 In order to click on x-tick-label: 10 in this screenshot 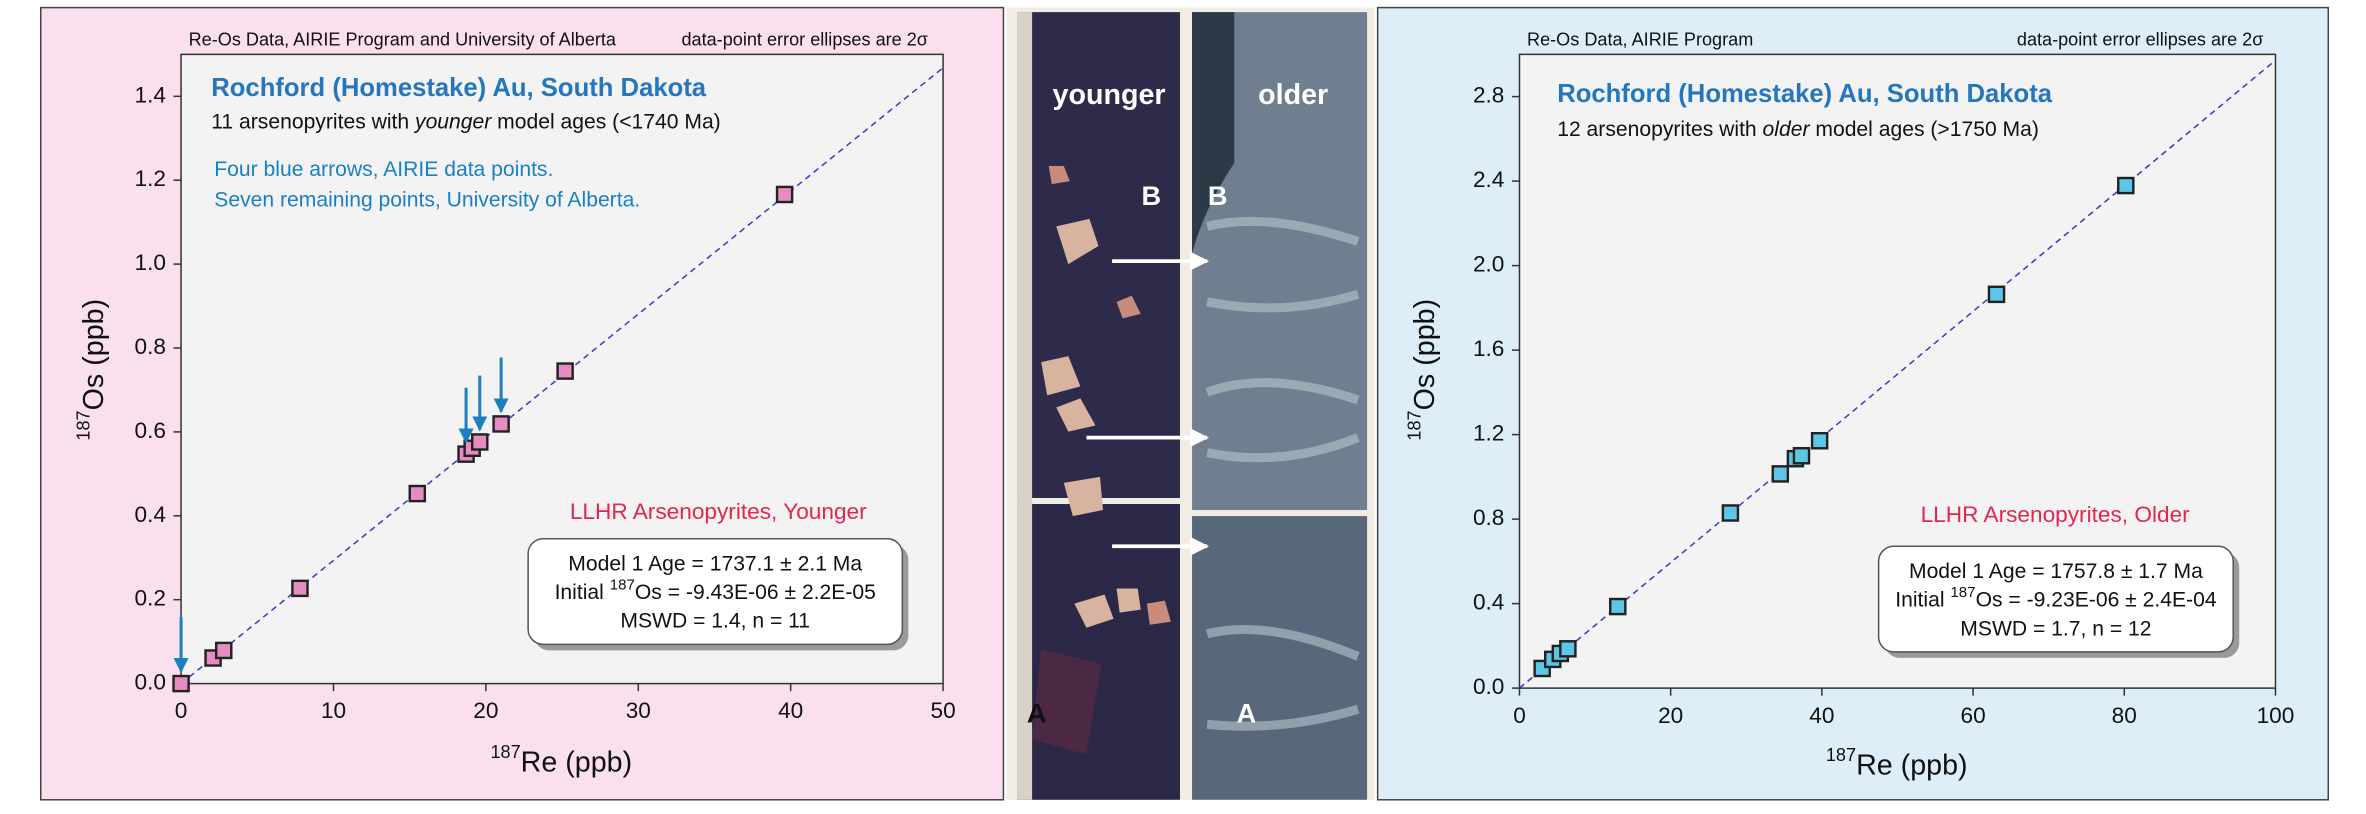, I will do `click(333, 710)`.